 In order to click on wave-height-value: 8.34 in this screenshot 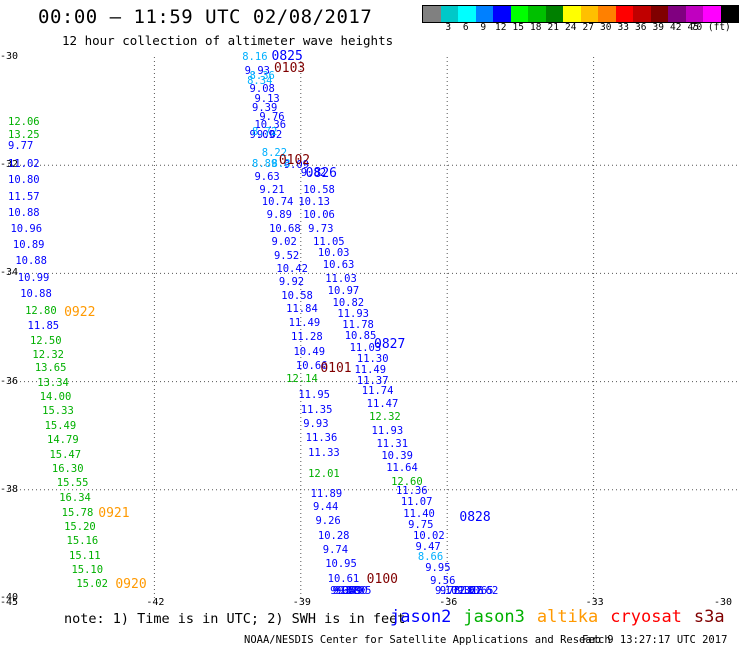, I will do `click(260, 81)`.